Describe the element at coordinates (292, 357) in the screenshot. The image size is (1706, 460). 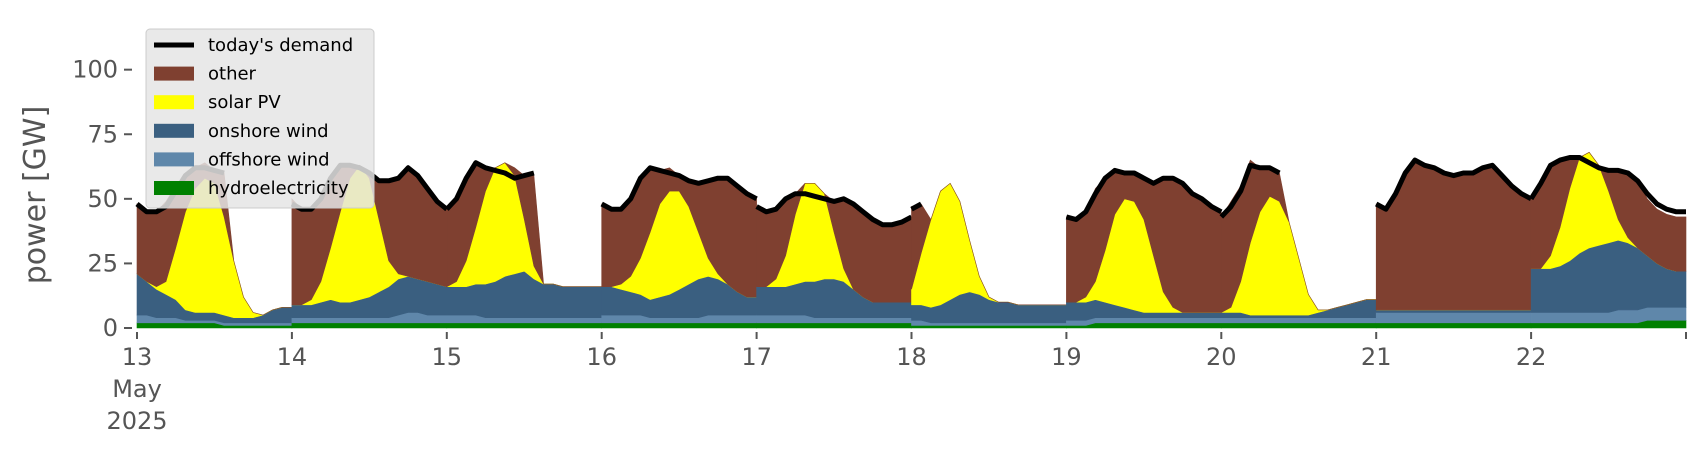
I see `x-tick-label: 14` at that location.